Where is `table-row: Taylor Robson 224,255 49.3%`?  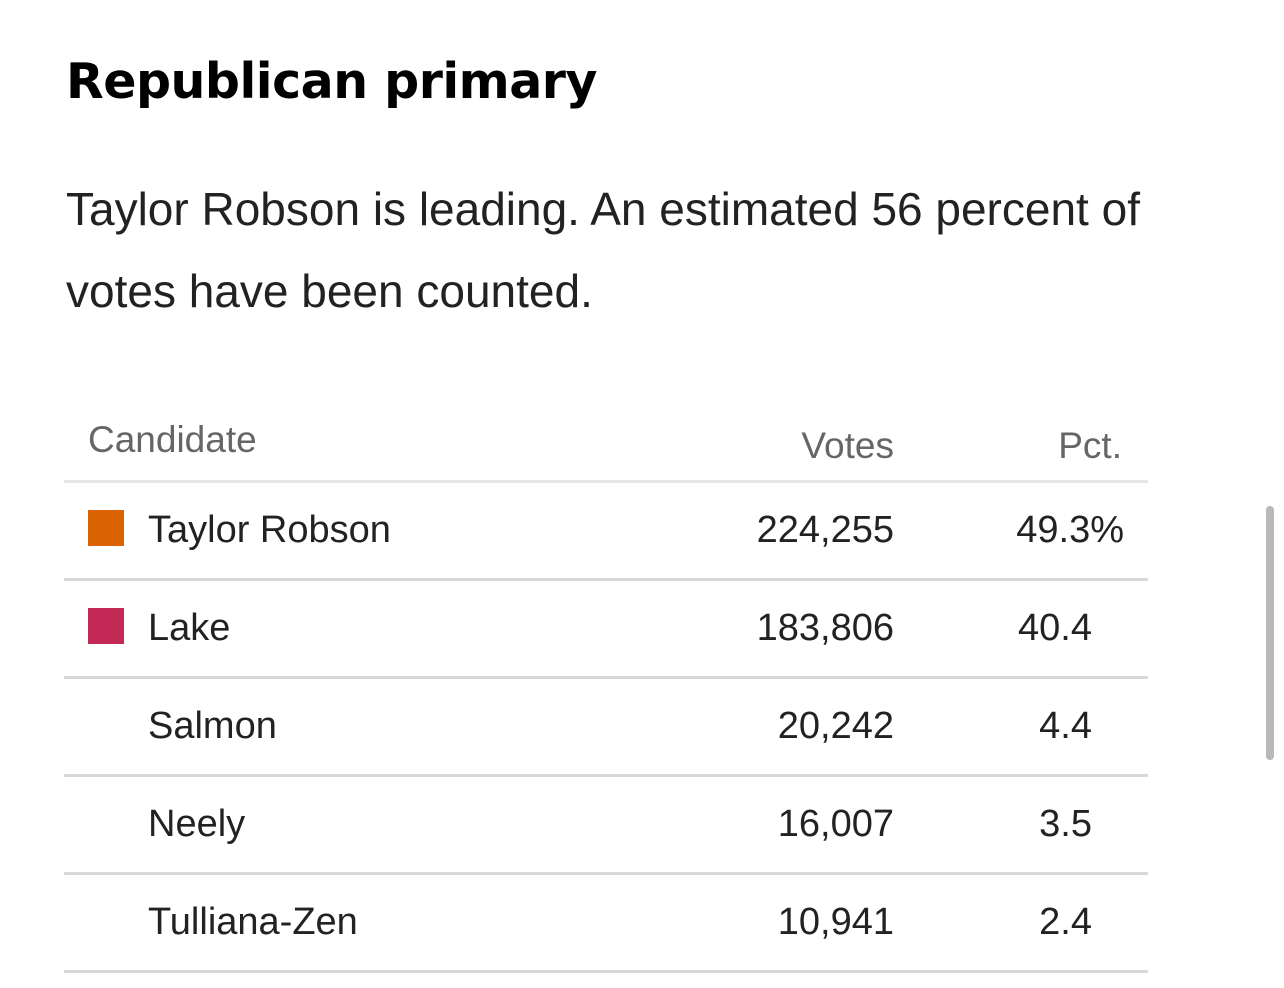 table-row: Taylor Robson 224,255 49.3% is located at coordinates (606, 532).